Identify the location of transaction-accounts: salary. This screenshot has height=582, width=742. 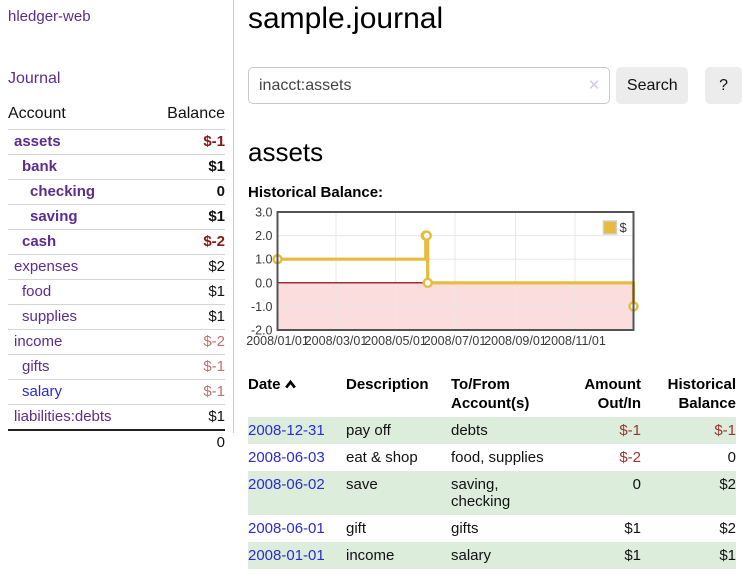
(471, 555).